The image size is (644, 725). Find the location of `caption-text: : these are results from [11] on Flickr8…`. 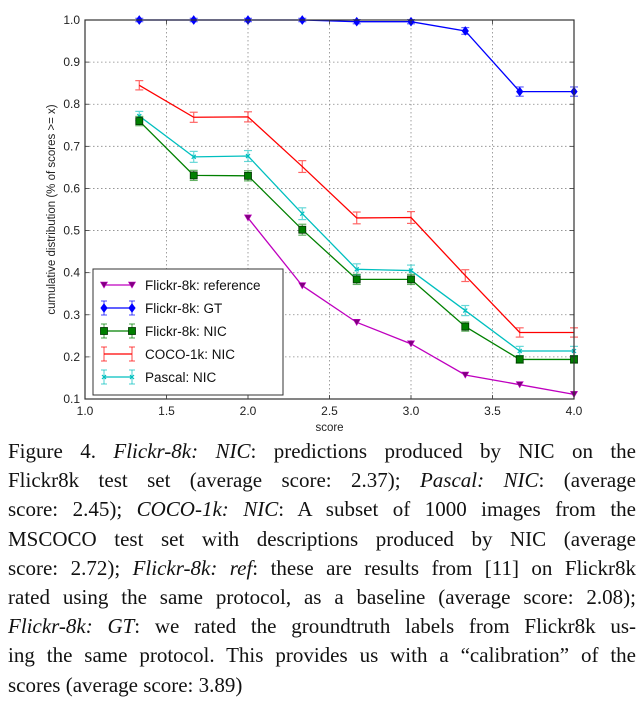

caption-text: : these are results from [11] on Flickr8… is located at coordinates (444, 567).